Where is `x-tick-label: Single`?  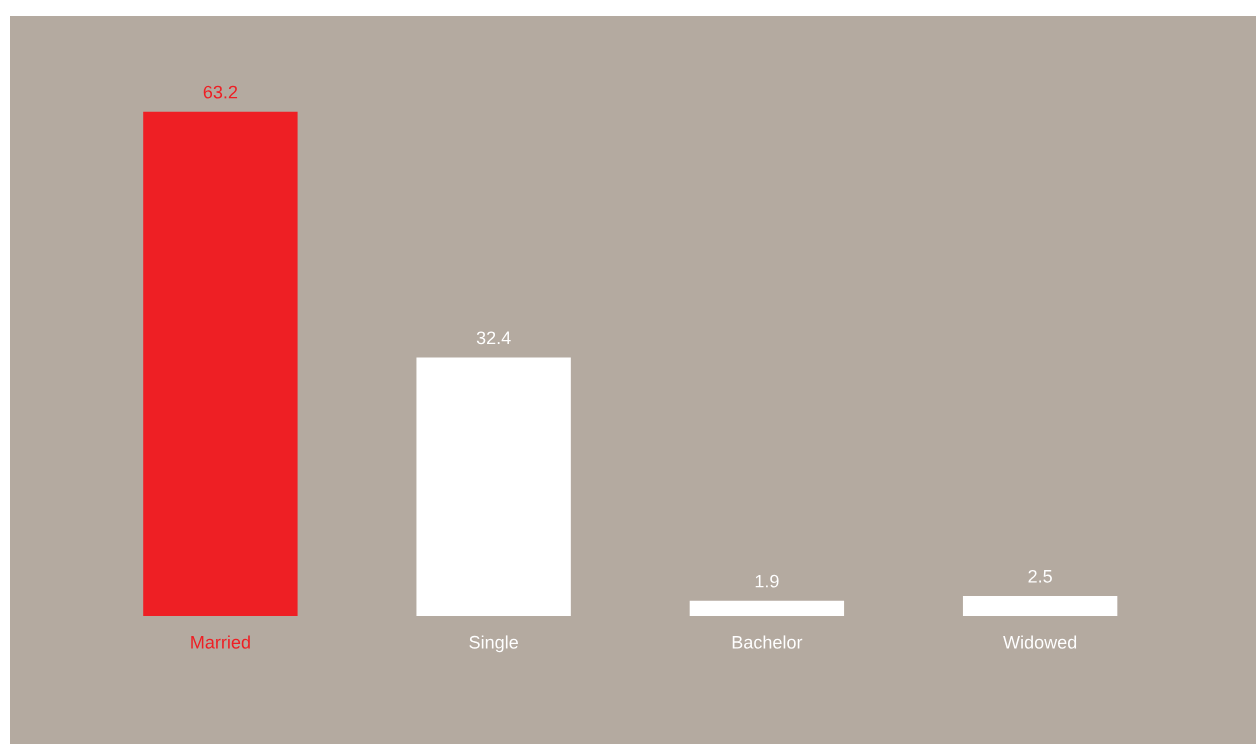 x-tick-label: Single is located at coordinates (493, 644).